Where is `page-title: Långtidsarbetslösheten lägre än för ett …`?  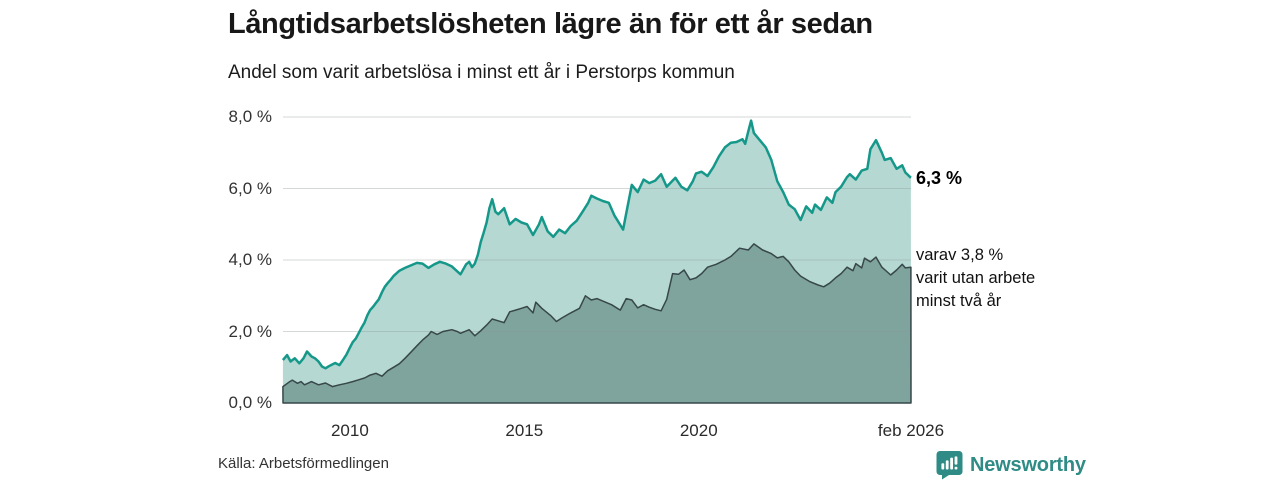 page-title: Långtidsarbetslösheten lägre än för ett … is located at coordinates (550, 24).